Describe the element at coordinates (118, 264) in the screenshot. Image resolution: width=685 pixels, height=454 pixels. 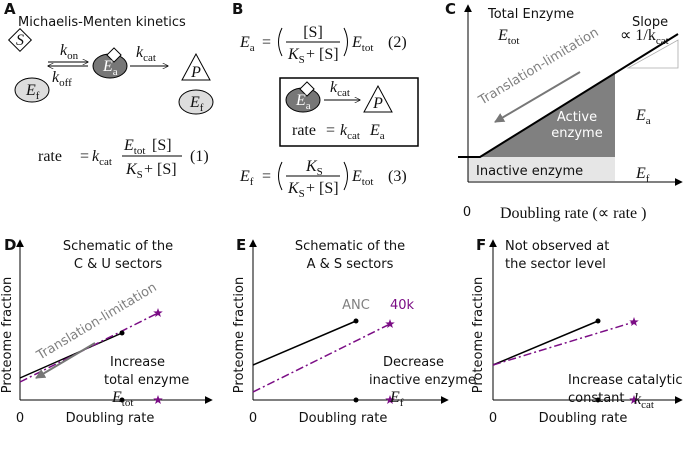
I see `title-1: C & U sectors` at that location.